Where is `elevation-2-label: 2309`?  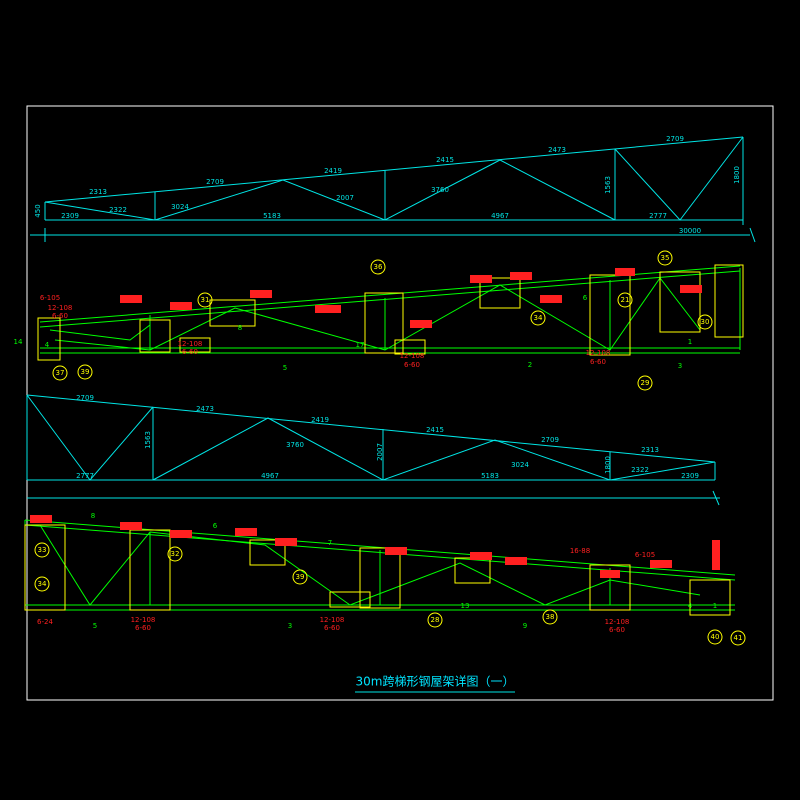
elevation-2-label: 2309 is located at coordinates (690, 476).